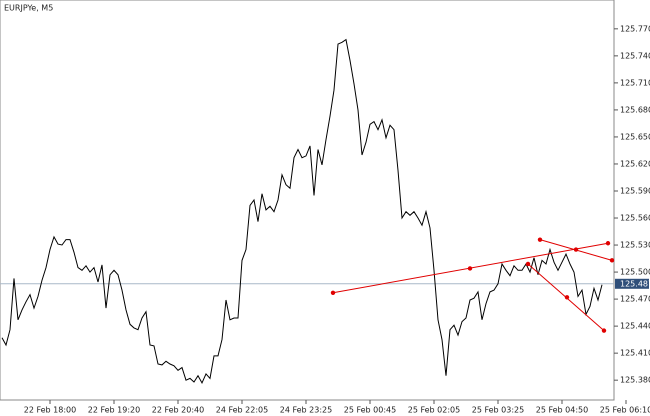 The image size is (650, 416). What do you see at coordinates (562, 410) in the screenshot?
I see `x-tick-label: 25 Feb 04:50` at bounding box center [562, 410].